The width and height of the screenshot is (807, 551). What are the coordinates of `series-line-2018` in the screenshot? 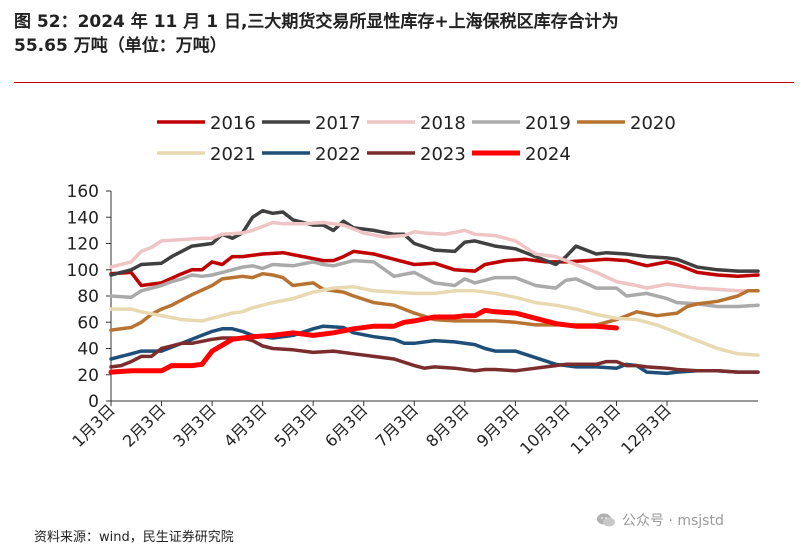 It's located at (434, 256).